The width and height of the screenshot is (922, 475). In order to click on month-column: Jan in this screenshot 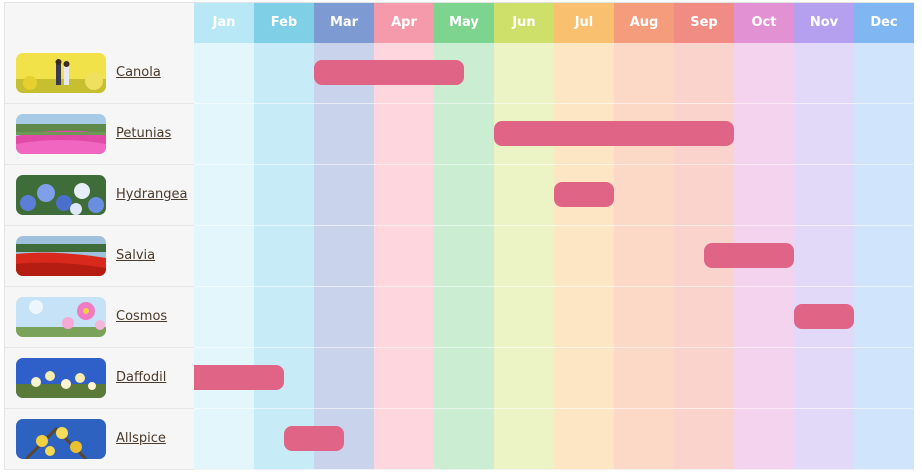, I will do `click(224, 236)`.